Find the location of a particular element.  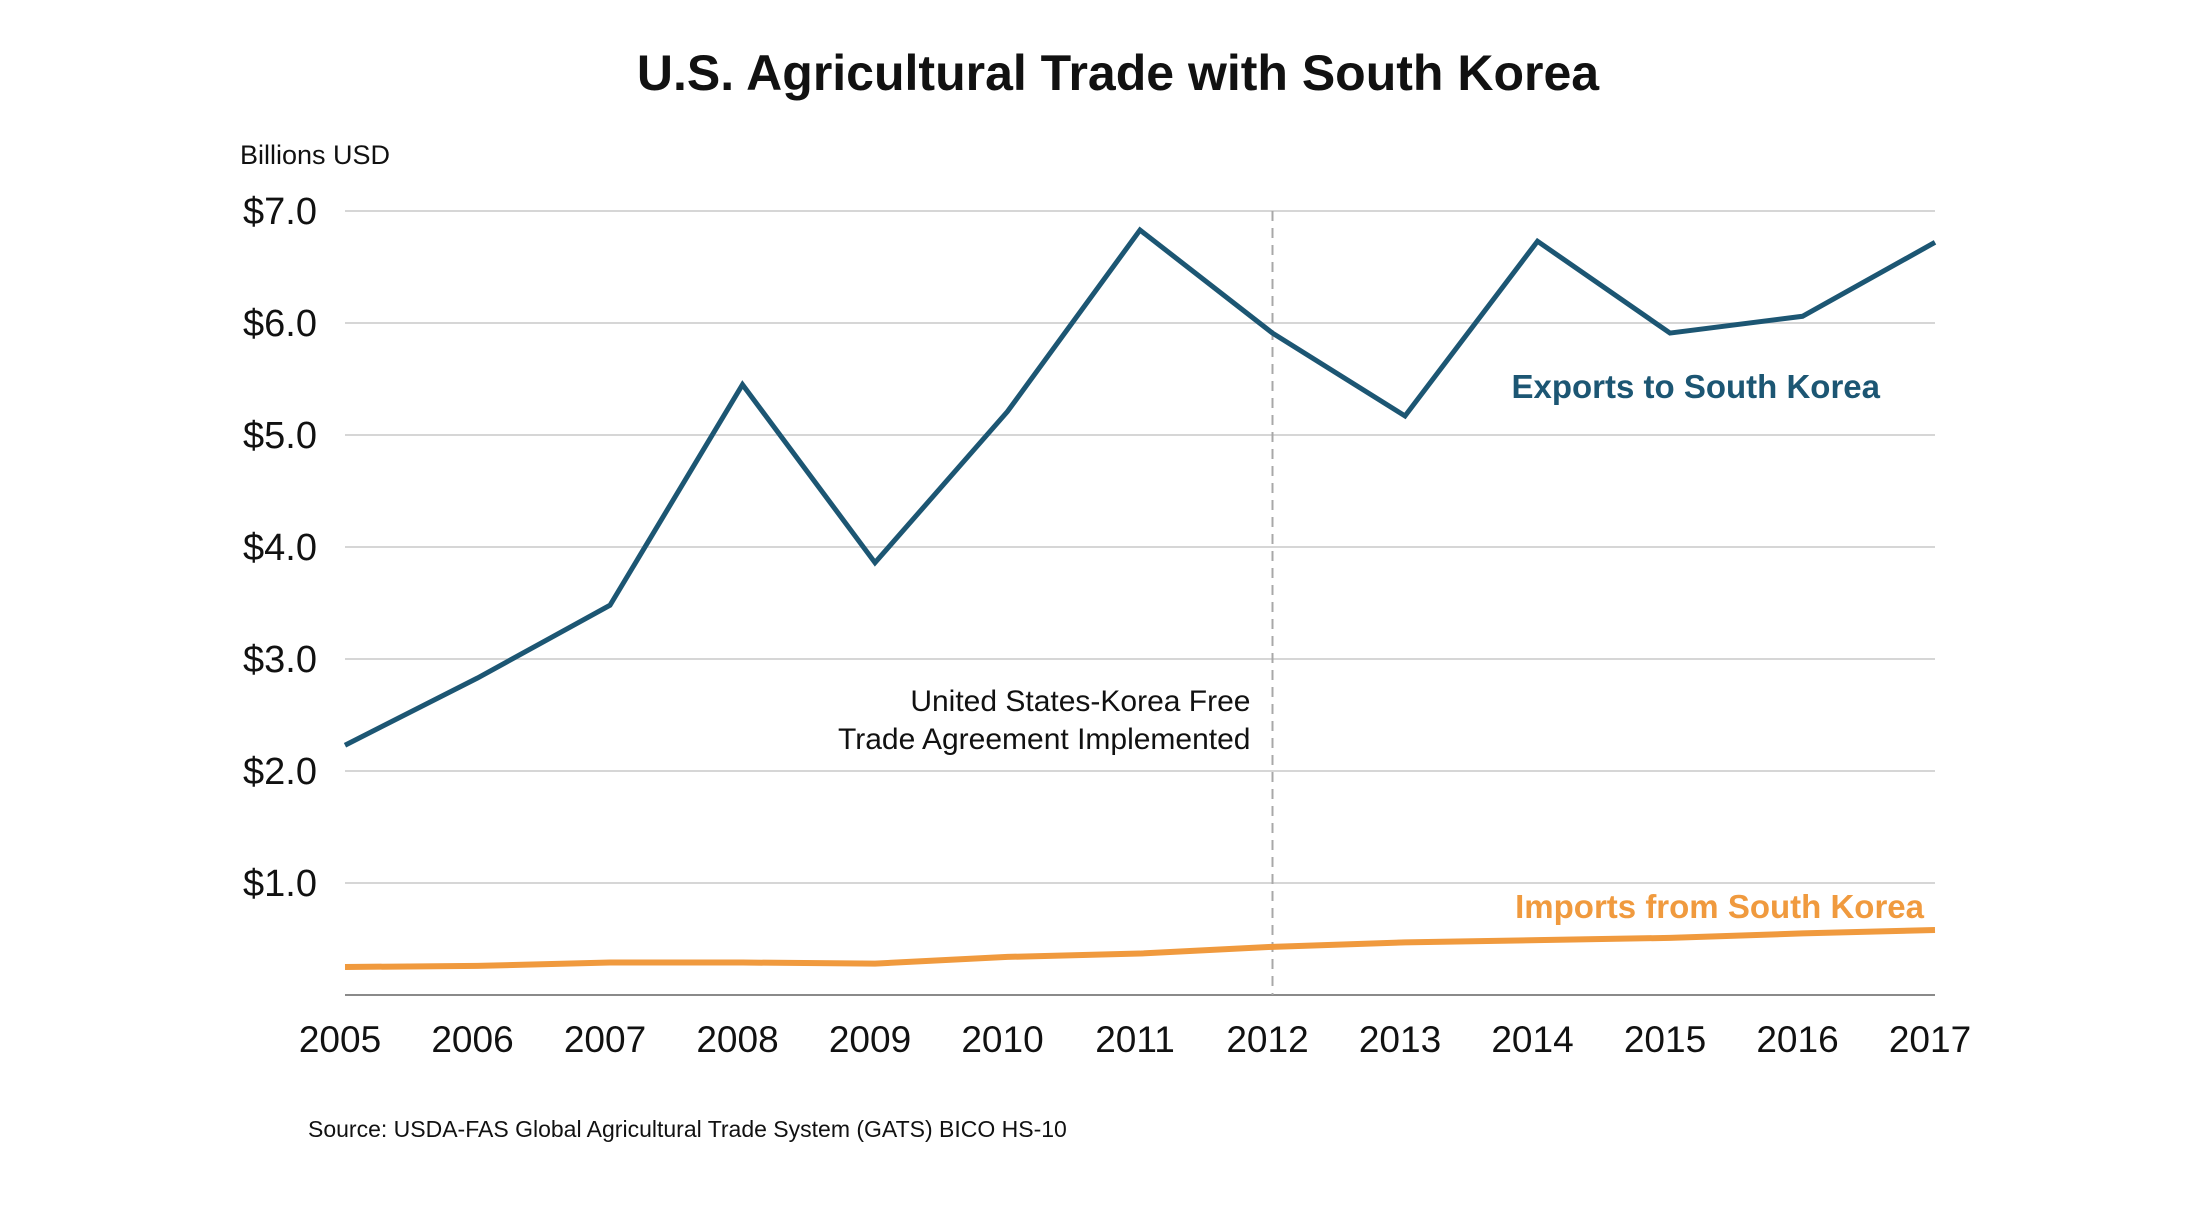

y-tick-label: $3.0 is located at coordinates (280, 660).